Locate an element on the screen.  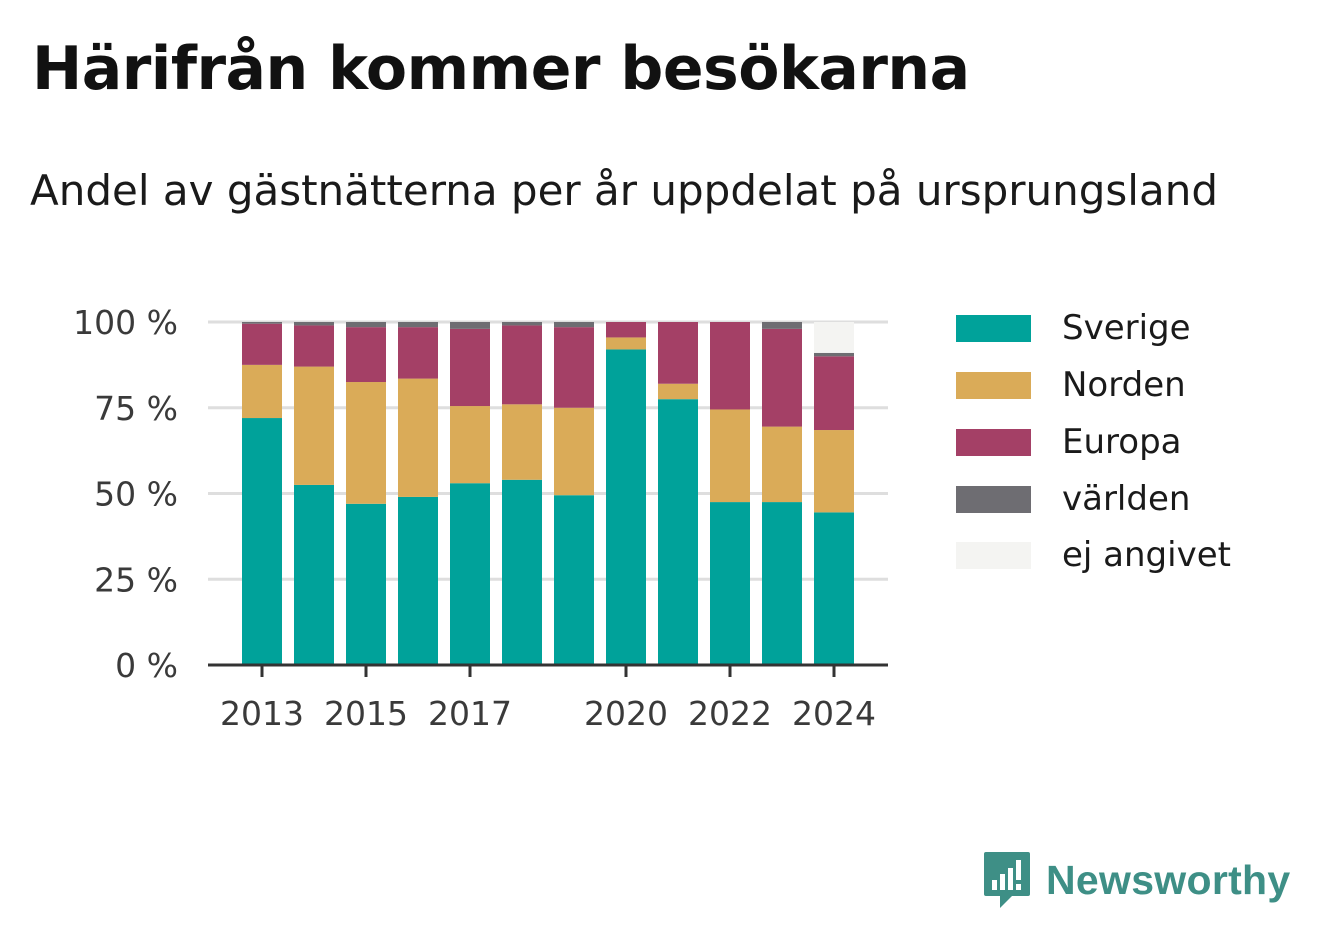
bar-2016-europa is located at coordinates (418, 353).